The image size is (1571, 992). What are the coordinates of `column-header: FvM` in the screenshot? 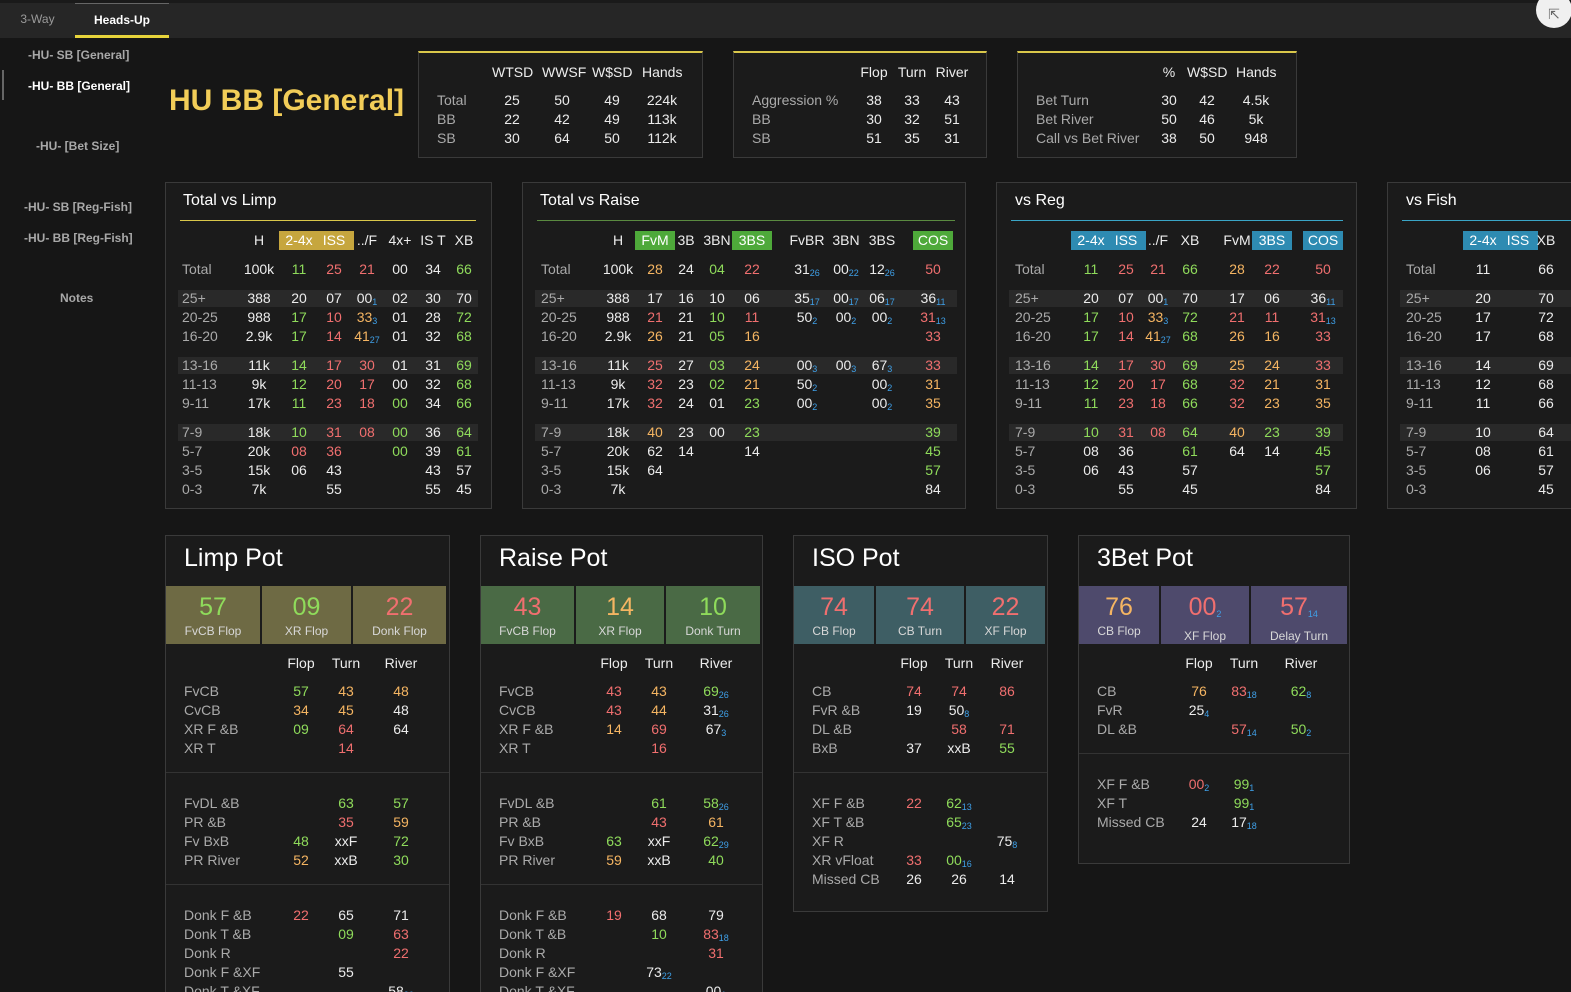 It's located at (655, 240).